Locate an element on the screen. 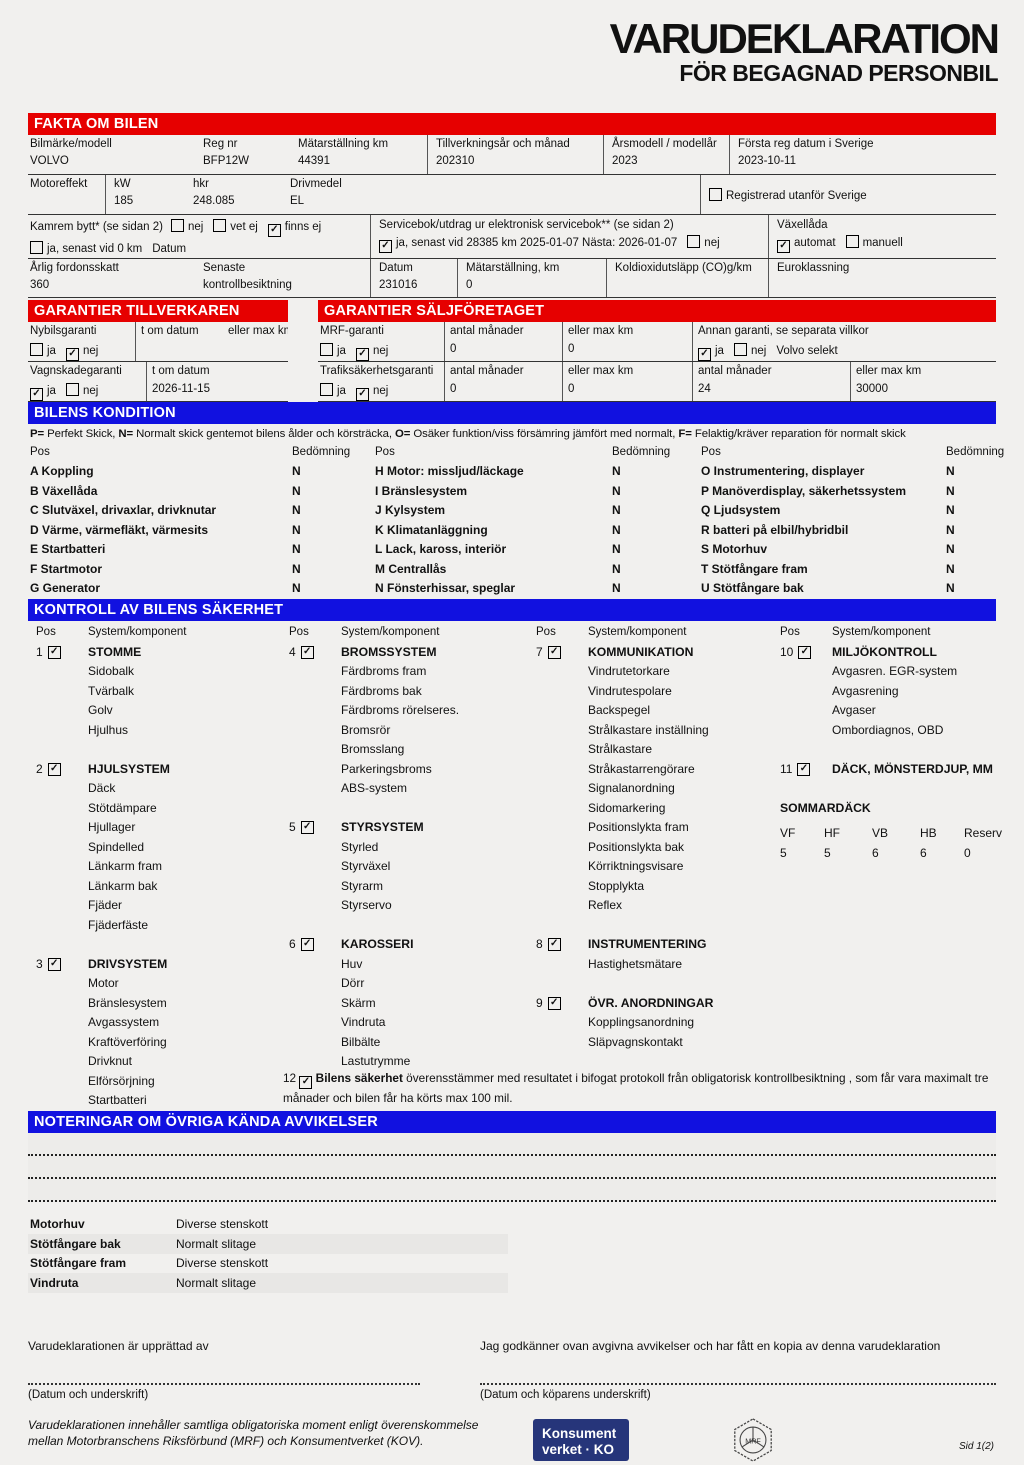  sakerhet-item: ABS-system is located at coordinates (374, 788).